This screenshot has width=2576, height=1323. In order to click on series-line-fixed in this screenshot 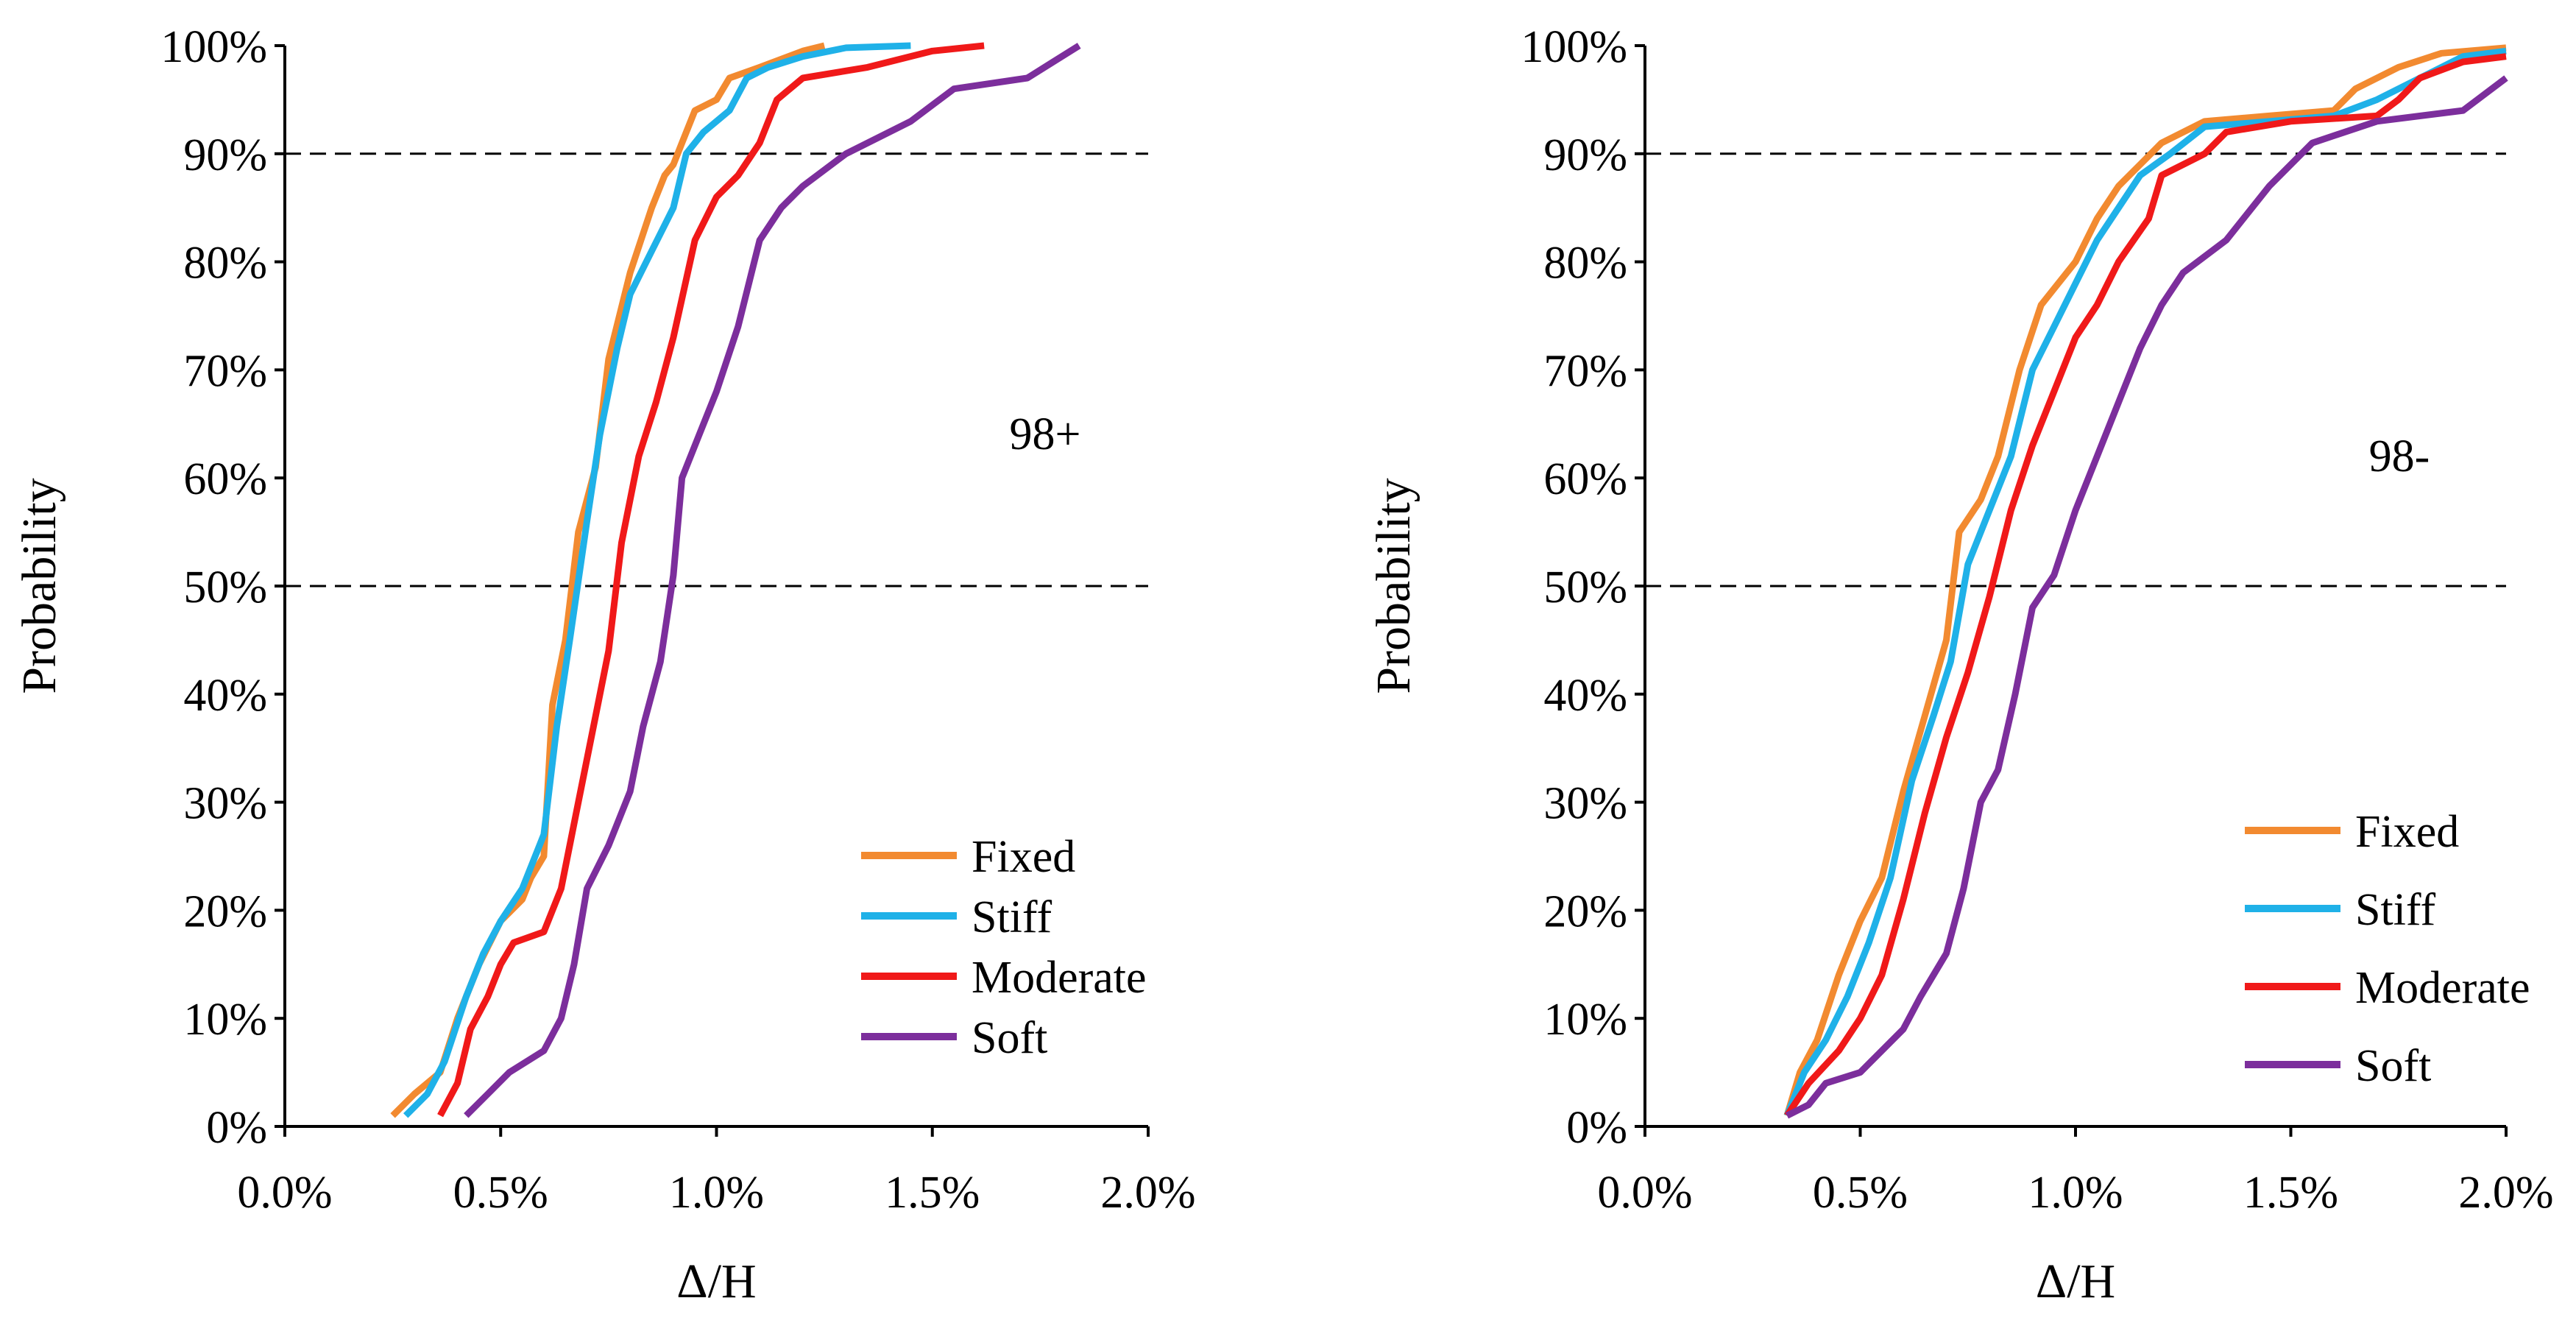, I will do `click(608, 580)`.